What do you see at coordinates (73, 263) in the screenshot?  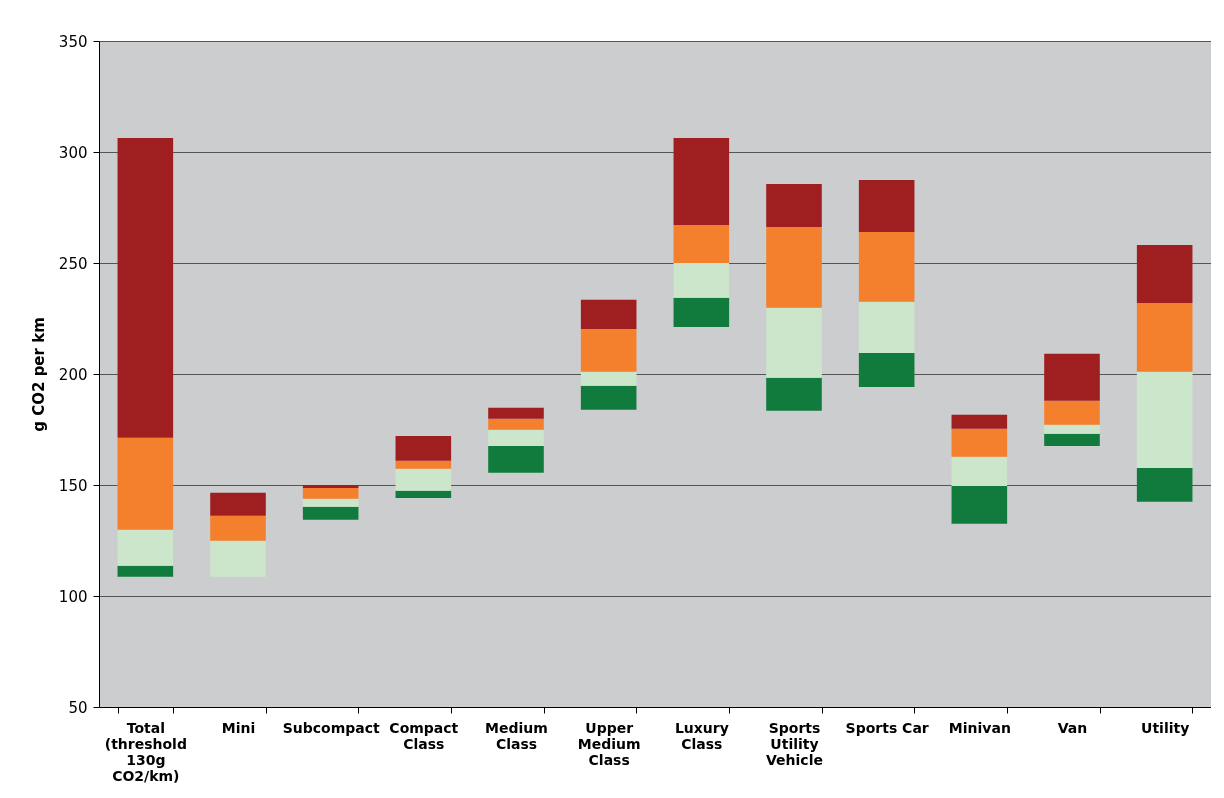 I see `y-tick-label: 250` at bounding box center [73, 263].